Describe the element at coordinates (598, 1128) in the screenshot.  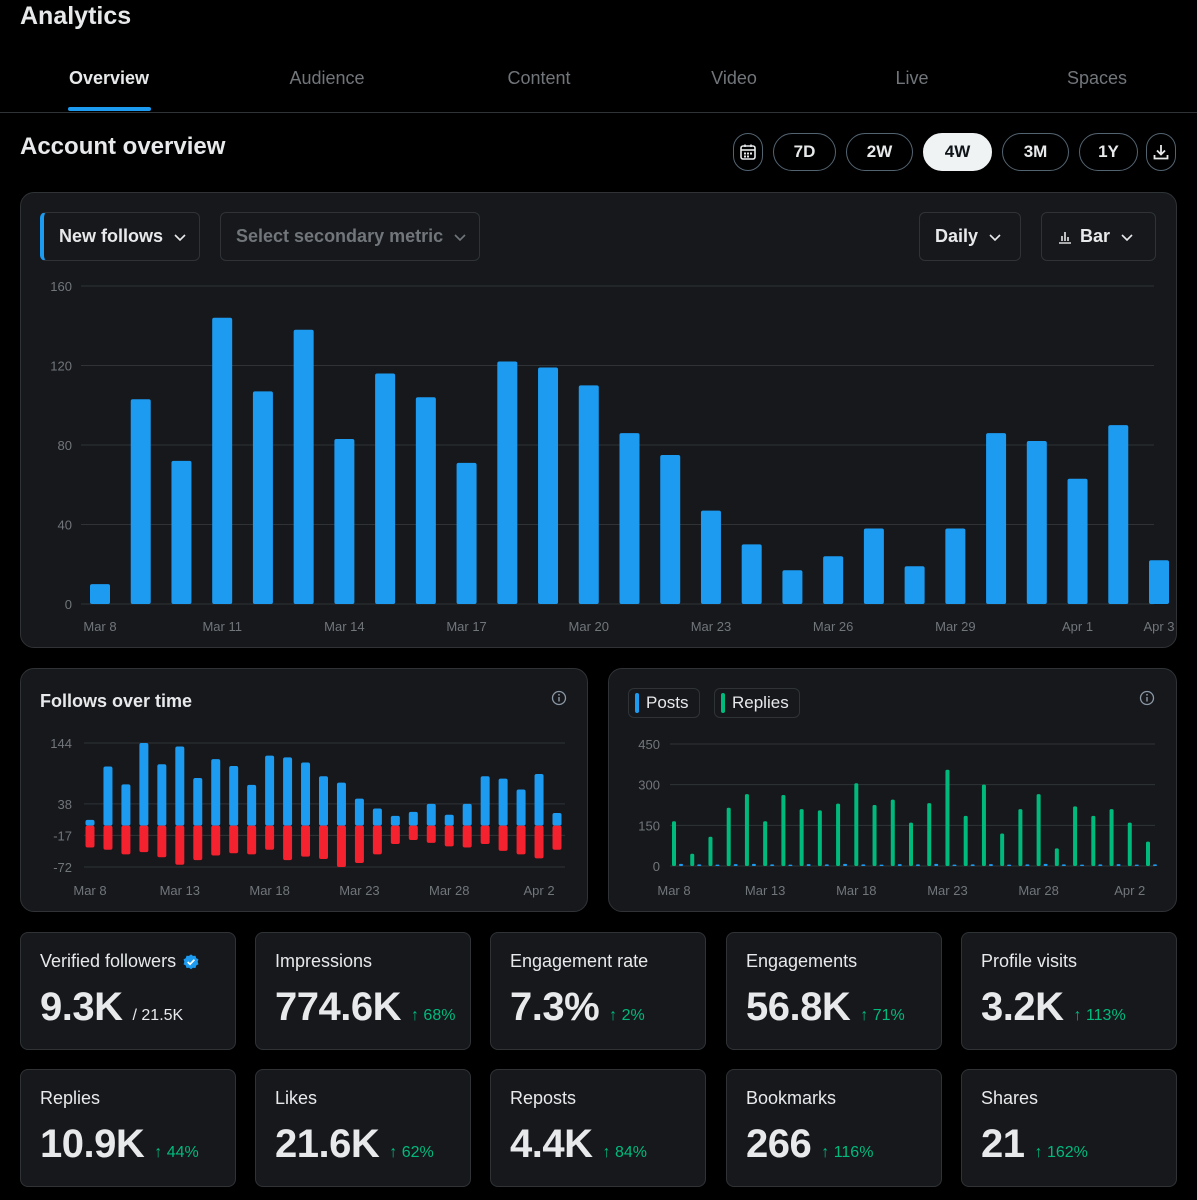
I see `metric-card-reposts: Reposts 4.4K ↑ 84%` at that location.